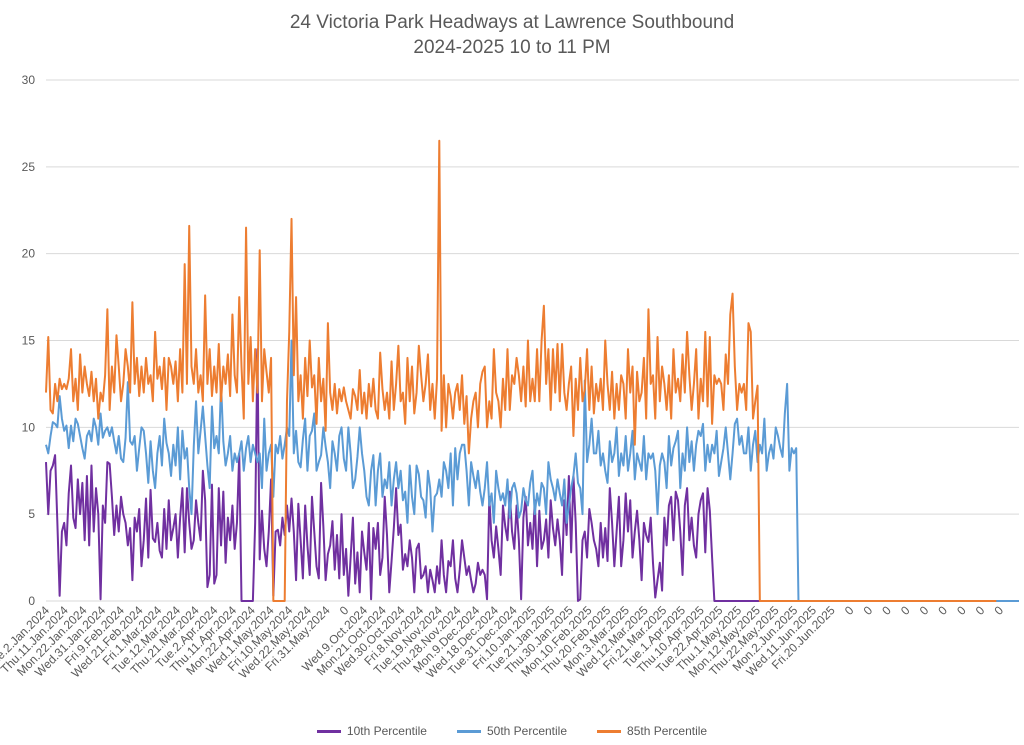  I want to click on y-tick-label: 0, so click(31, 601).